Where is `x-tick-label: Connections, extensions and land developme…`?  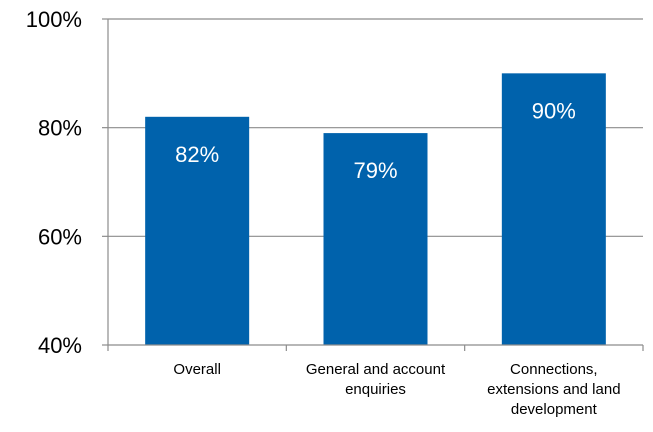 x-tick-label: Connections, extensions and land developme… is located at coordinates (553, 389).